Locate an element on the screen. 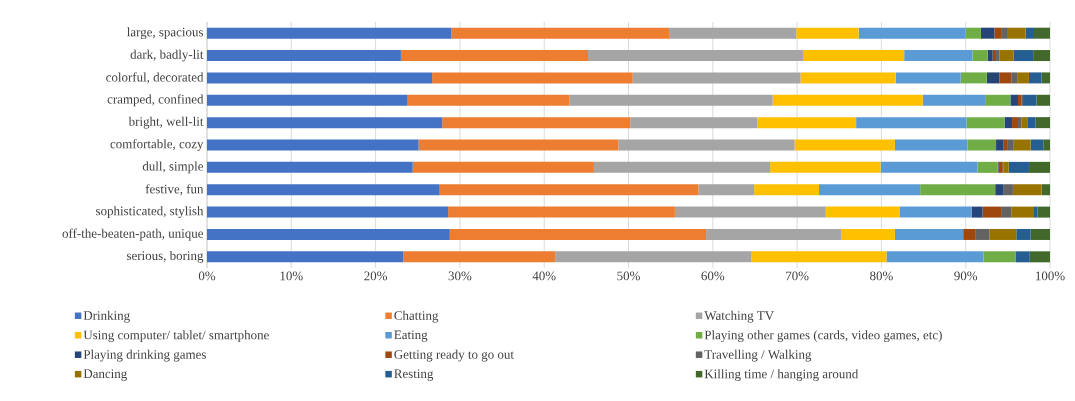  legend-label: Resting is located at coordinates (414, 375).